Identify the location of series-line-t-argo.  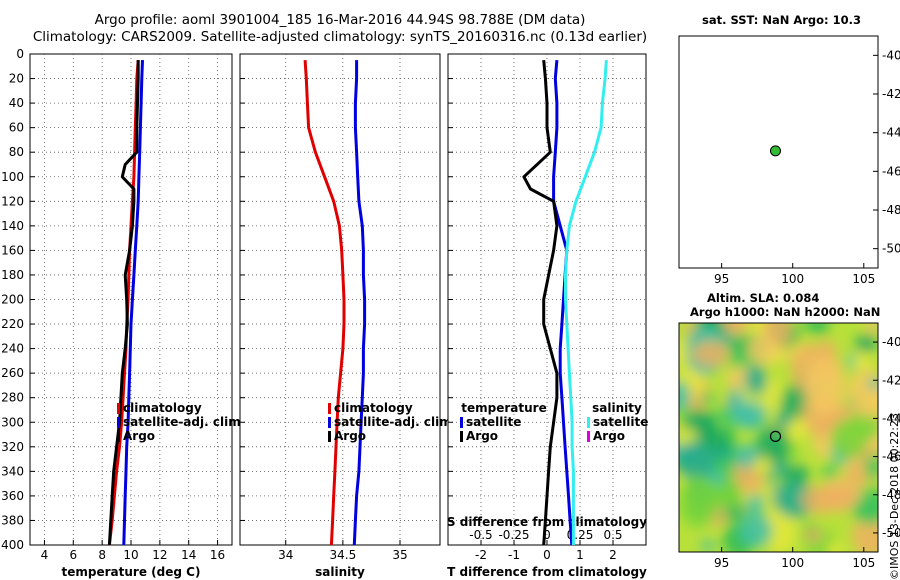
(540, 302).